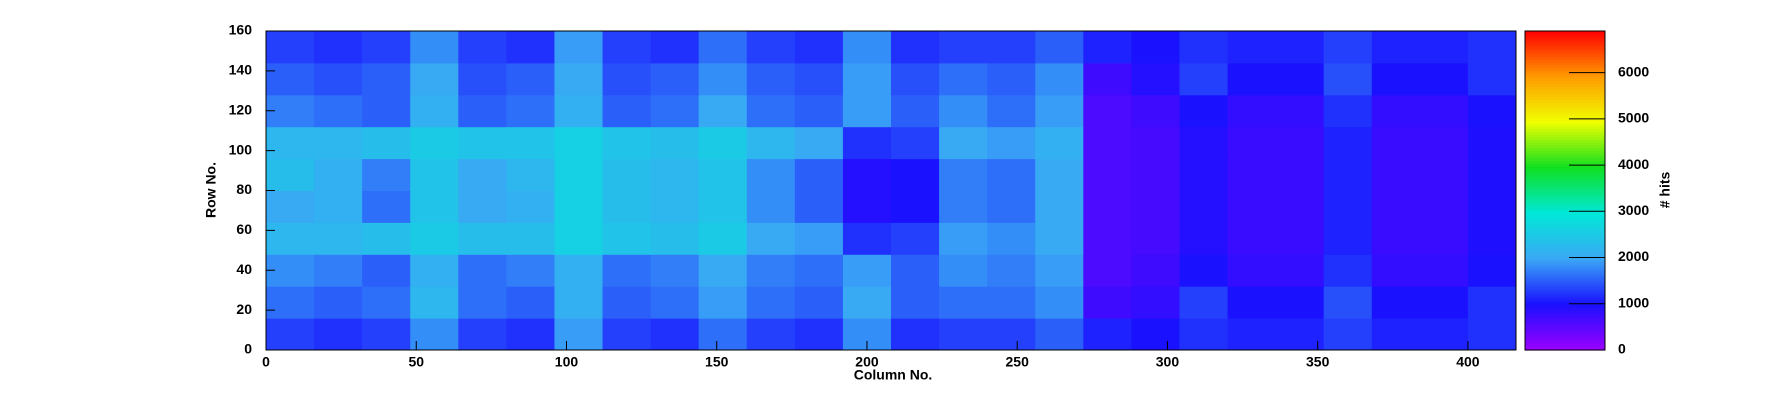 The image size is (1784, 412). I want to click on y-tick-label: 80, so click(244, 189).